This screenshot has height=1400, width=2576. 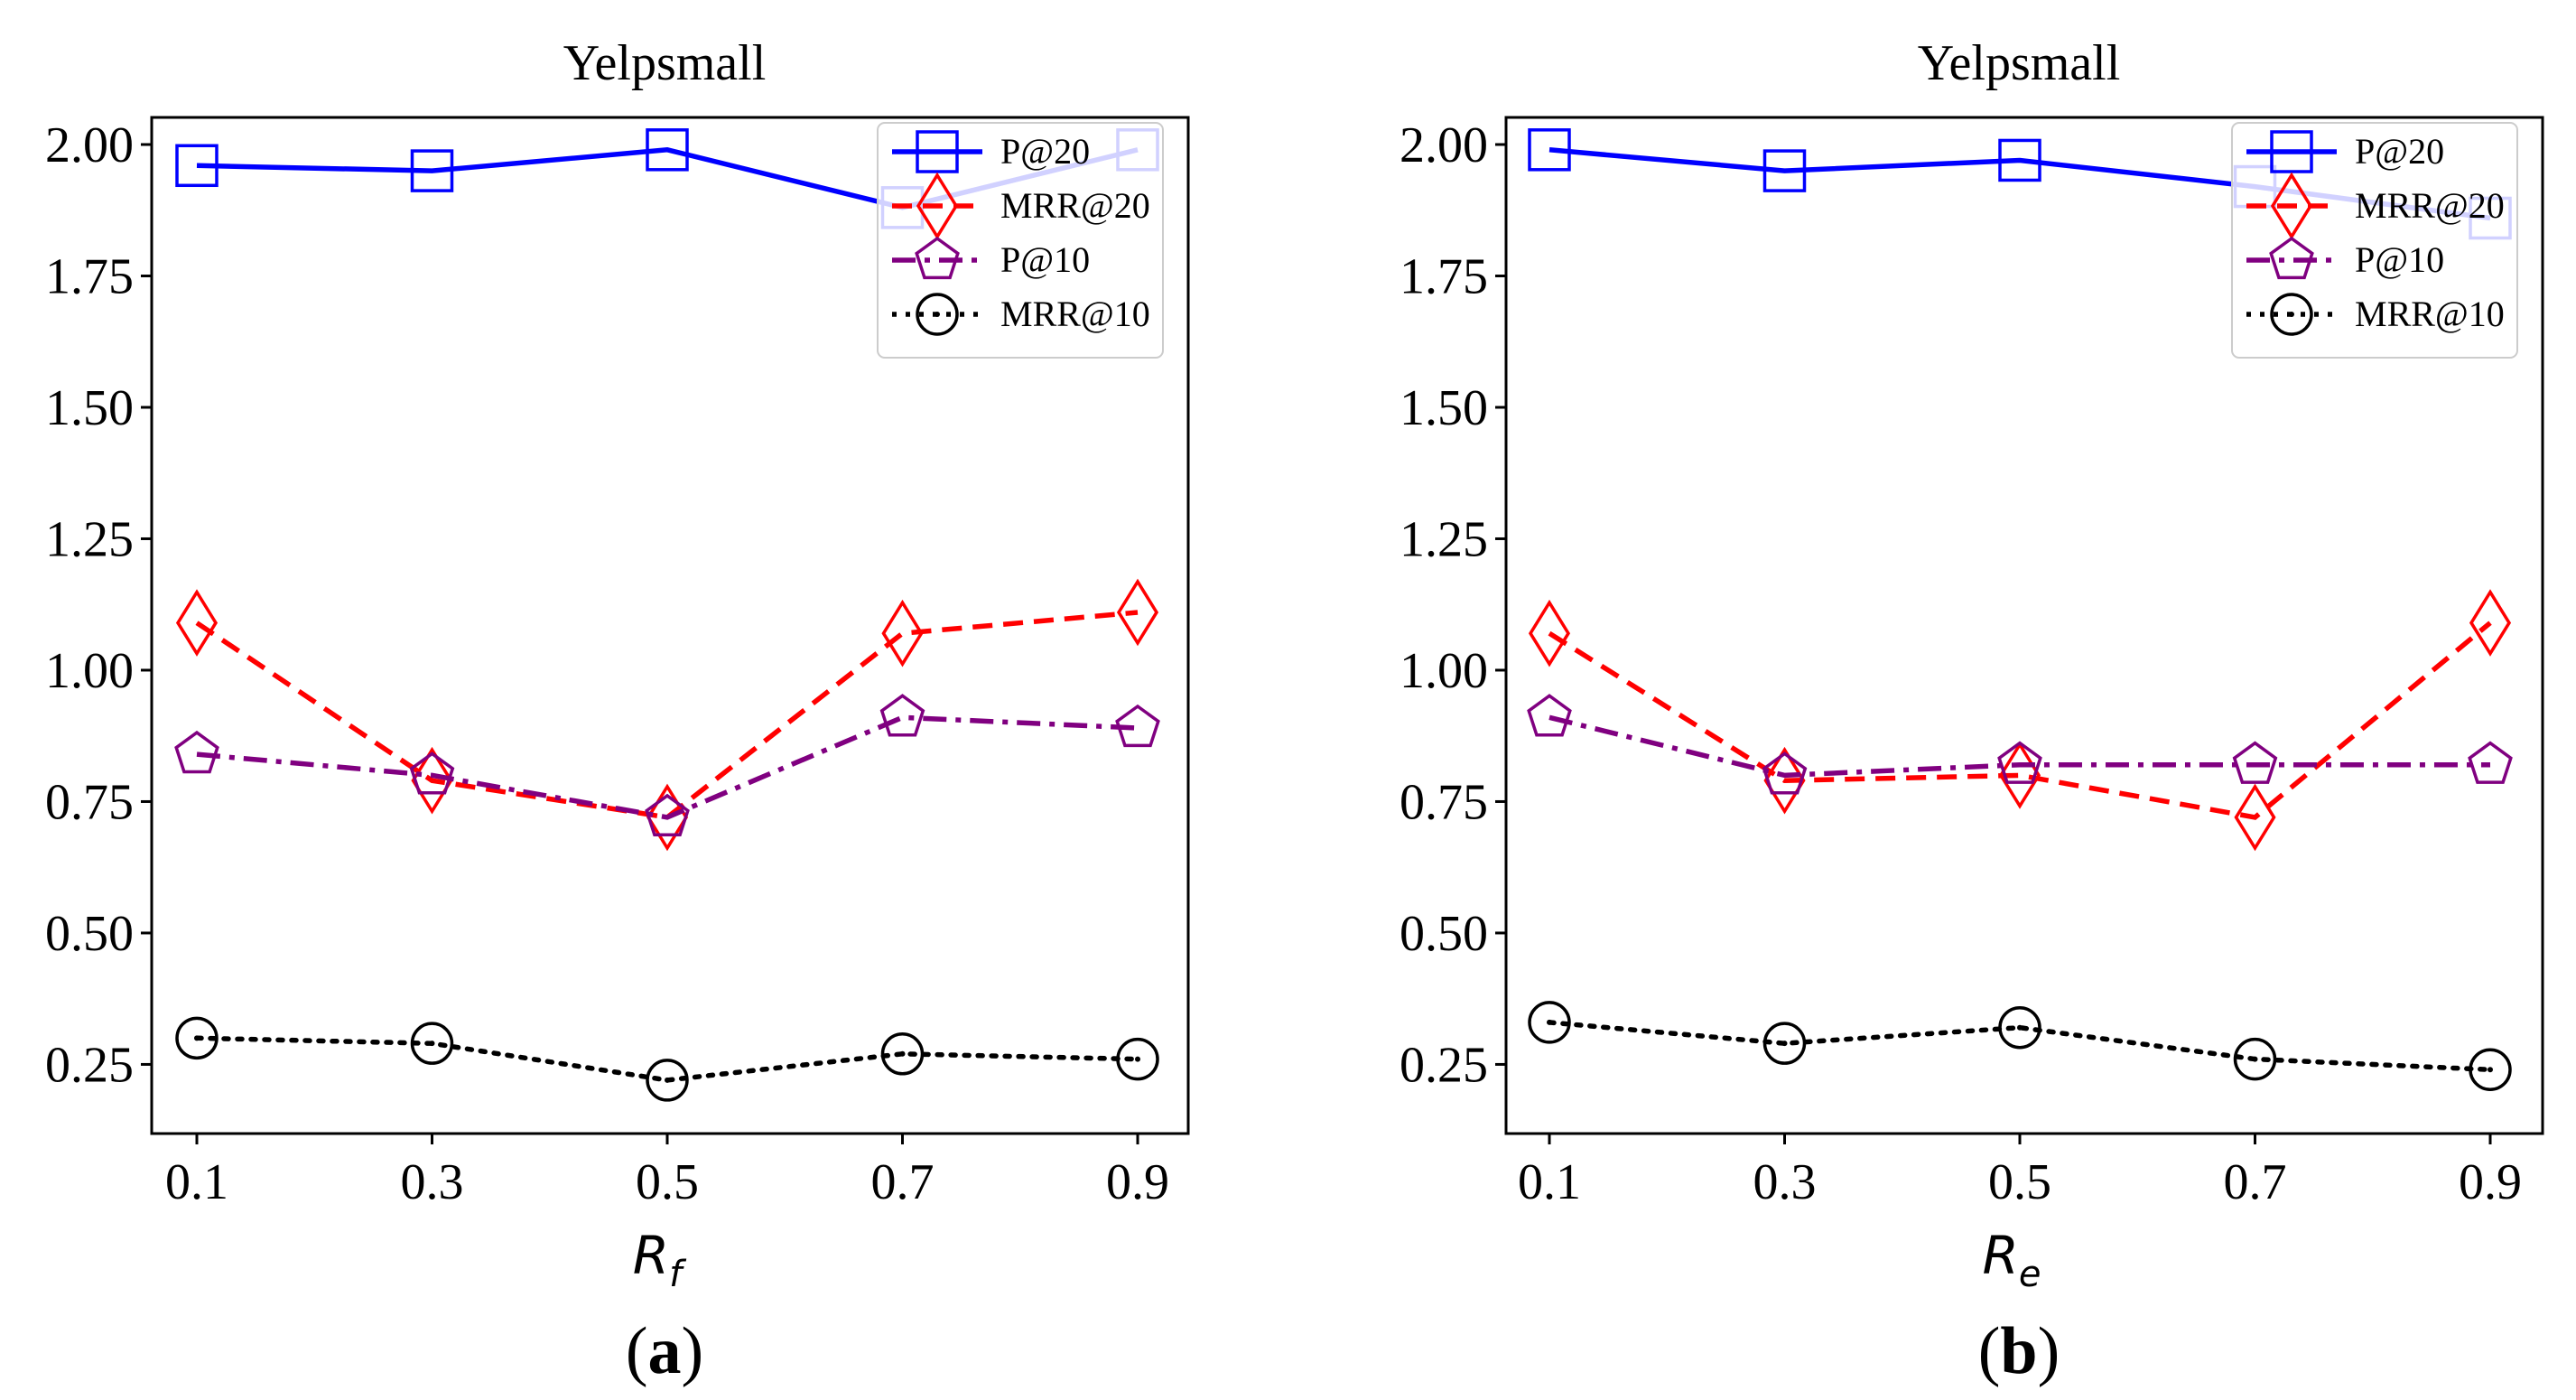 What do you see at coordinates (2012, 1260) in the screenshot?
I see `x-axis-label: Re` at bounding box center [2012, 1260].